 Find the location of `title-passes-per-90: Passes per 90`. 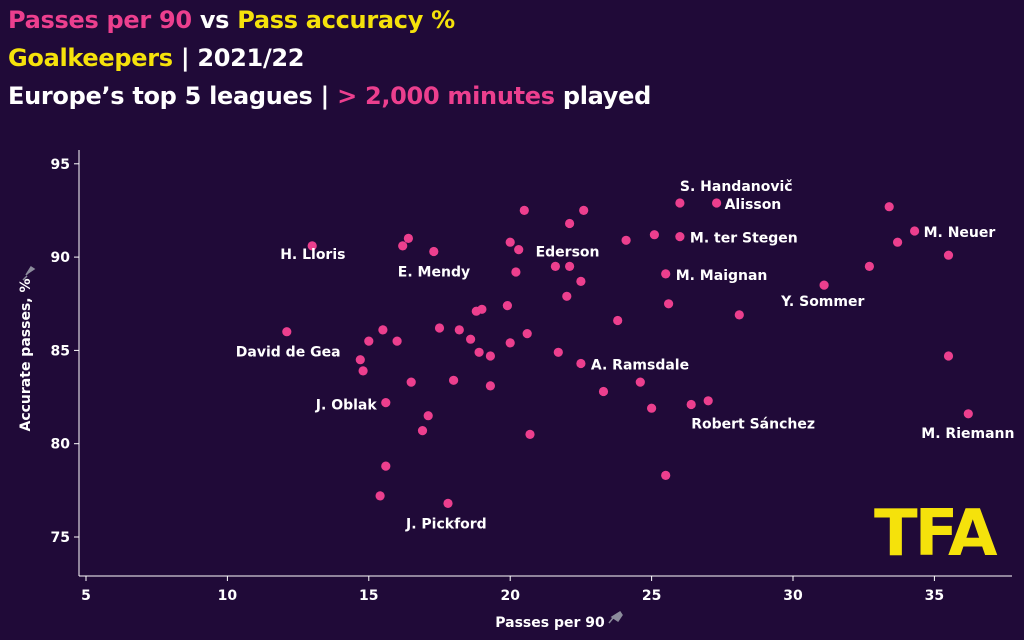

title-passes-per-90: Passes per 90 is located at coordinates (100, 20).